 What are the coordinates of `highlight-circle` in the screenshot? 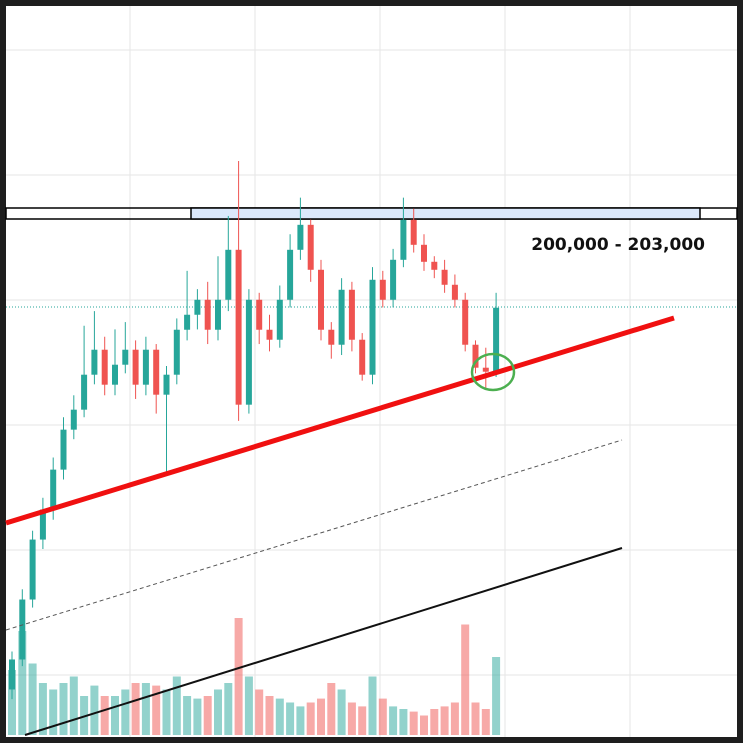 It's located at (493, 372).